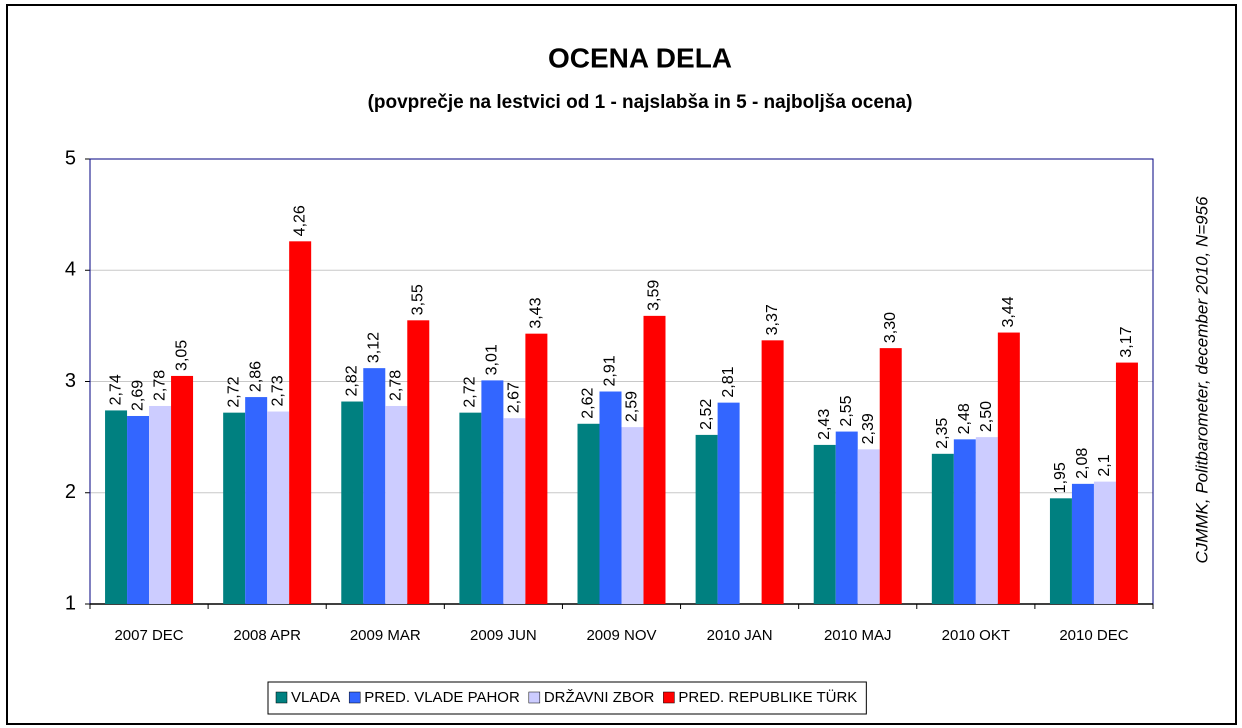  What do you see at coordinates (442, 697) in the screenshot?
I see `legend-label: PRED. VLADE PAHOR` at bounding box center [442, 697].